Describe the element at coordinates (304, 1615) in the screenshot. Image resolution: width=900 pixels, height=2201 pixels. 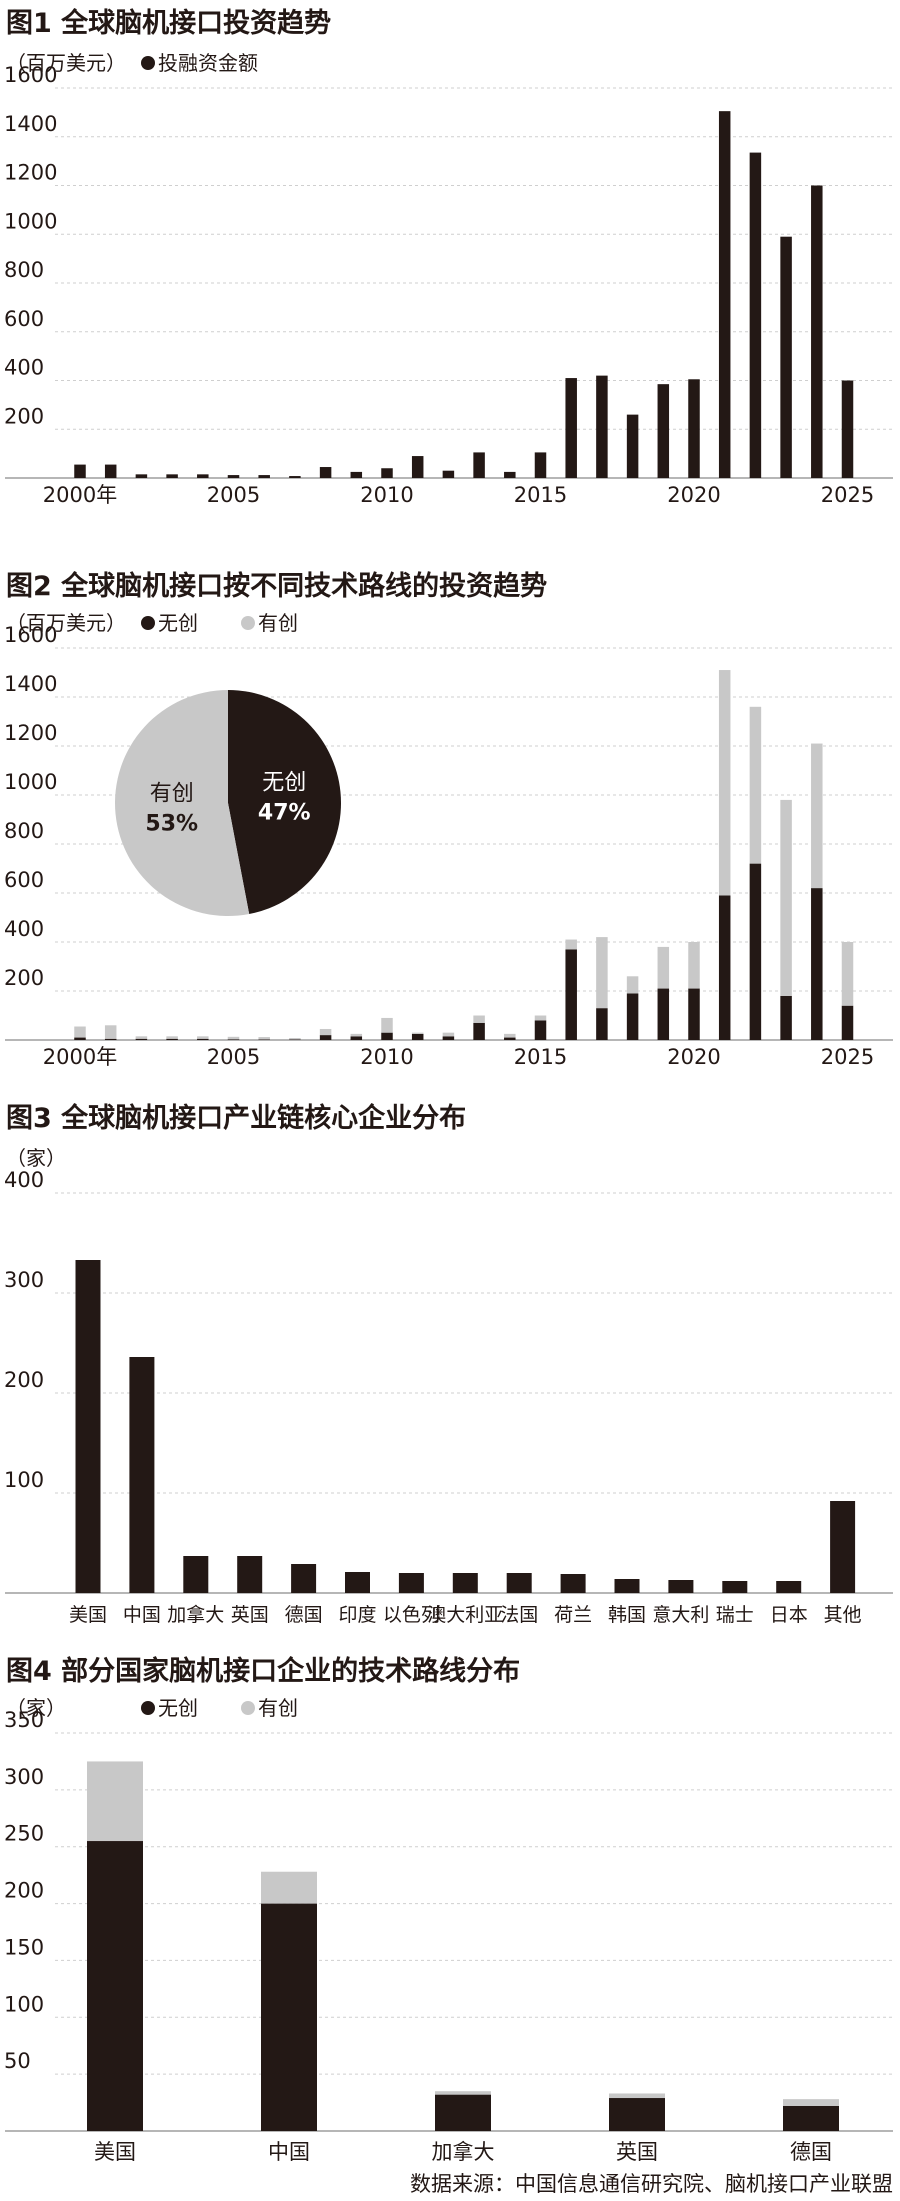
I see `category-label: 德国` at that location.